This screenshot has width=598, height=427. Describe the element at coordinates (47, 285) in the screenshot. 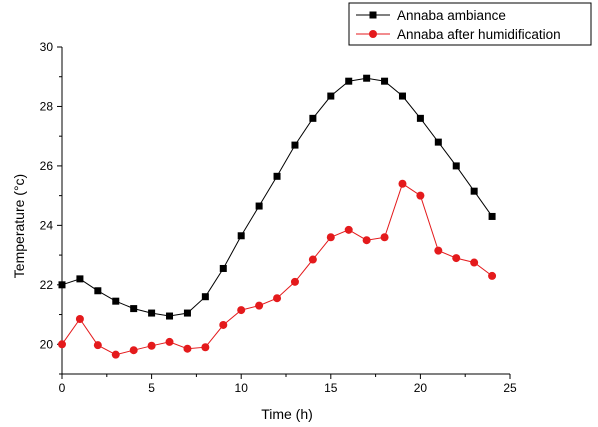

I see `y-tick-label: 22` at that location.